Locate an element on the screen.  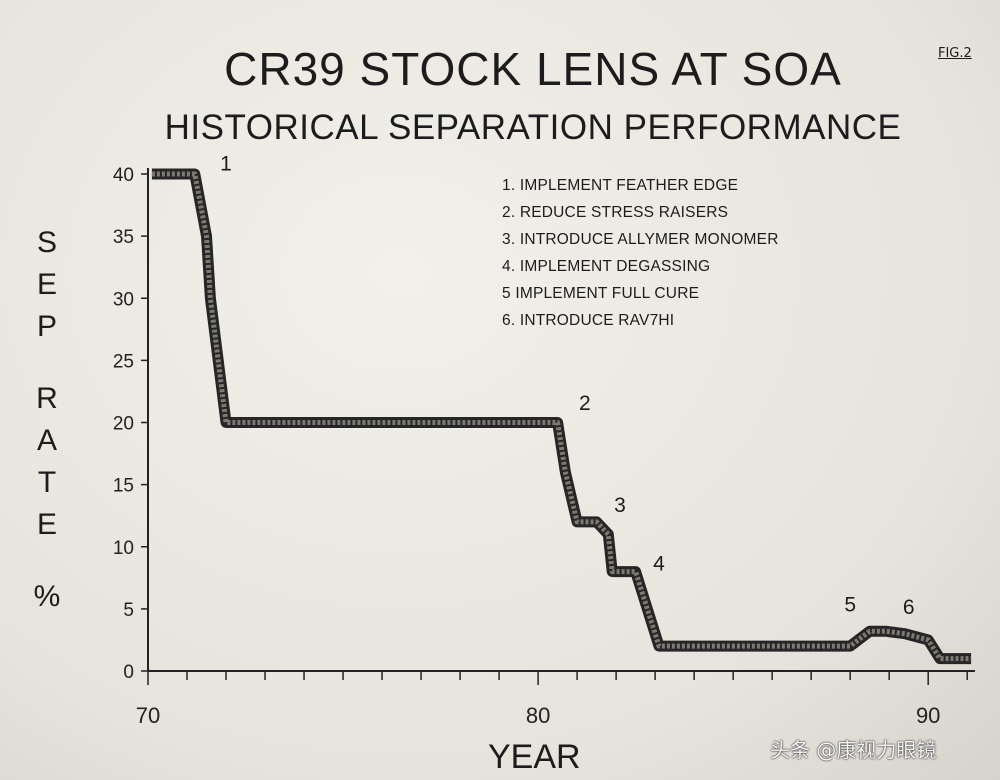
y-tick-label: 35 is located at coordinates (123, 237).